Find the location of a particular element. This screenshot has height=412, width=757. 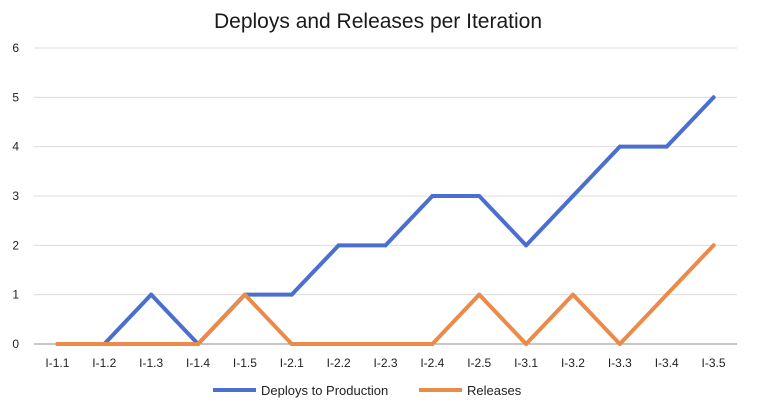

x-tick-label: I-3.3 is located at coordinates (620, 363).